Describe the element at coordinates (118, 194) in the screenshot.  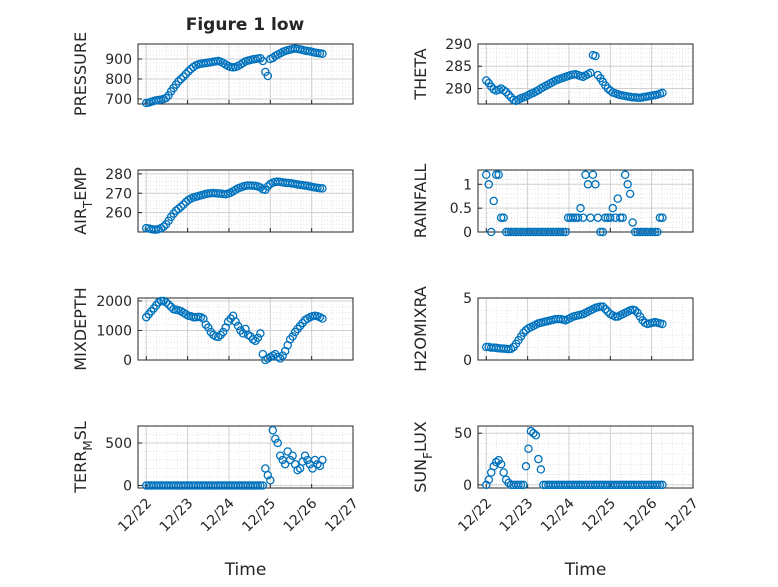
I see `y-tick-label: 270` at that location.